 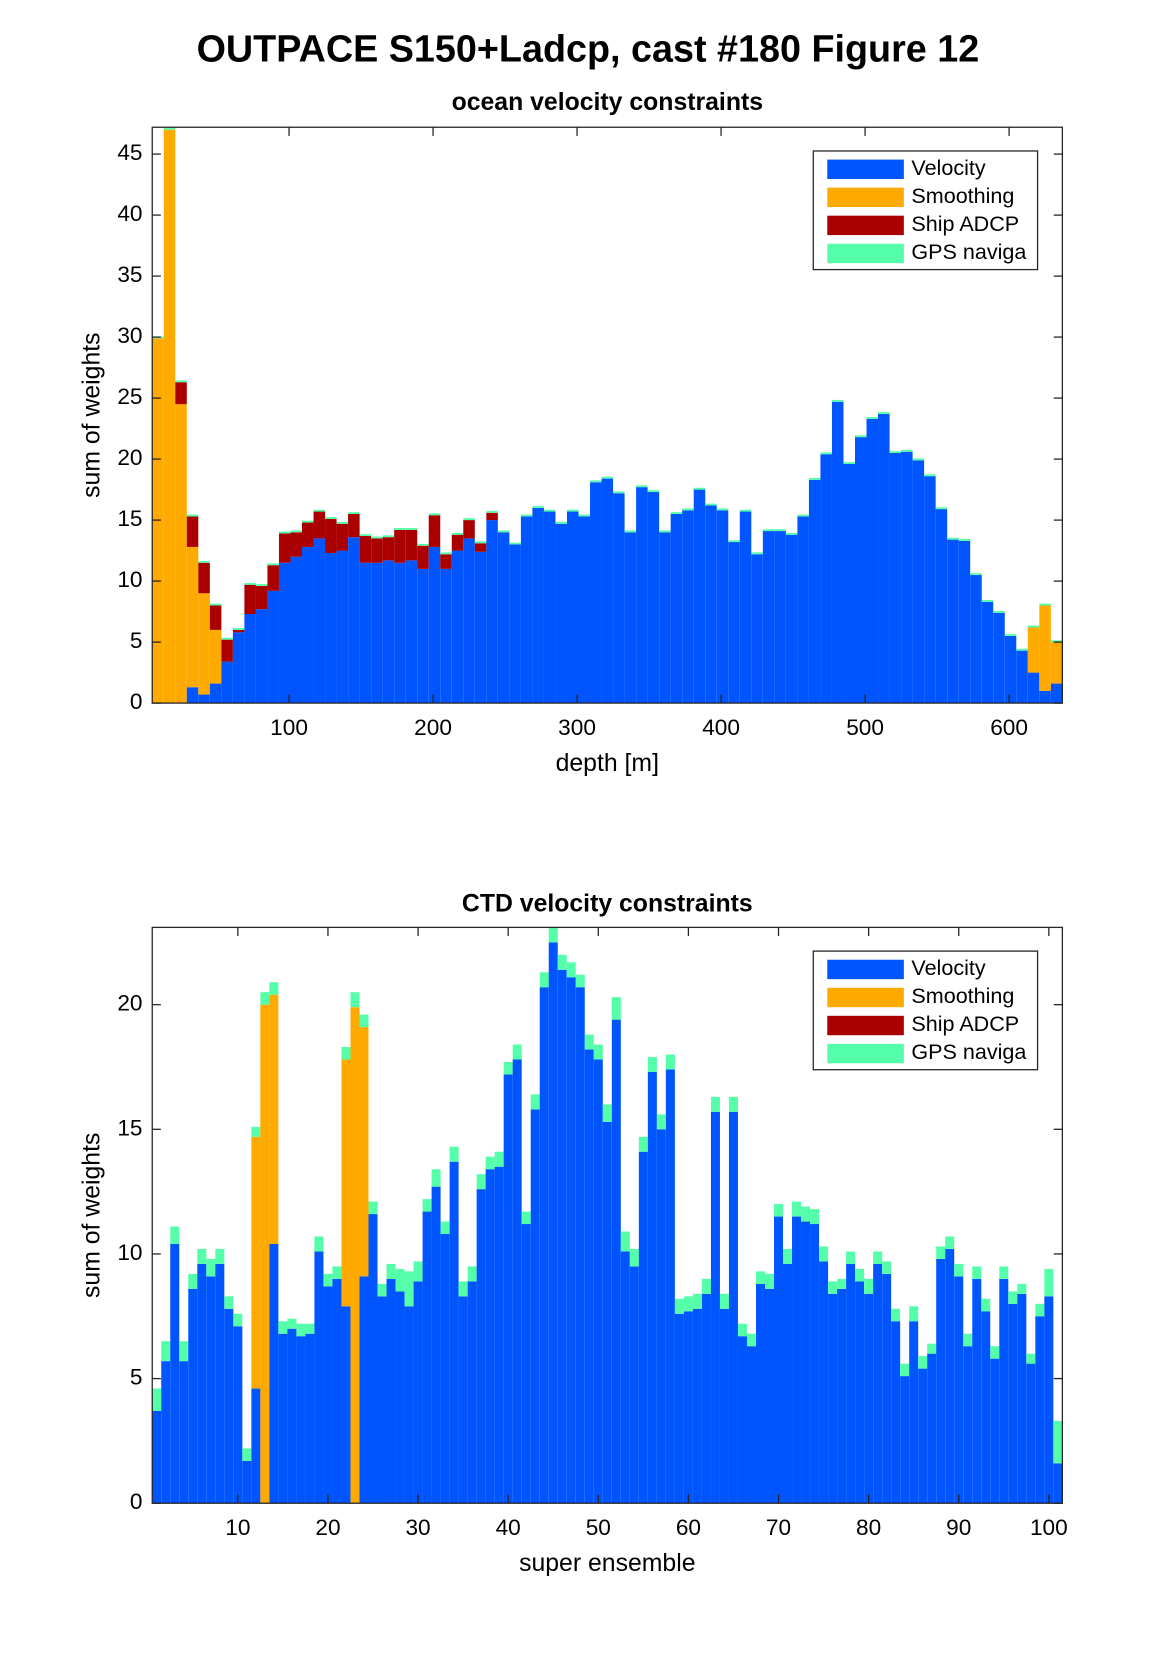 What do you see at coordinates (433, 727) in the screenshot?
I see `x-tick-label: 200` at bounding box center [433, 727].